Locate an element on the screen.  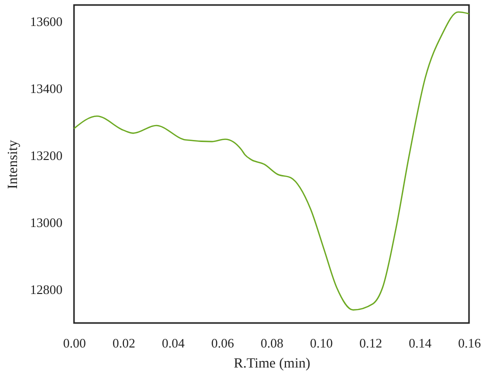
x-tick-label: 0.16 is located at coordinates (470, 343).